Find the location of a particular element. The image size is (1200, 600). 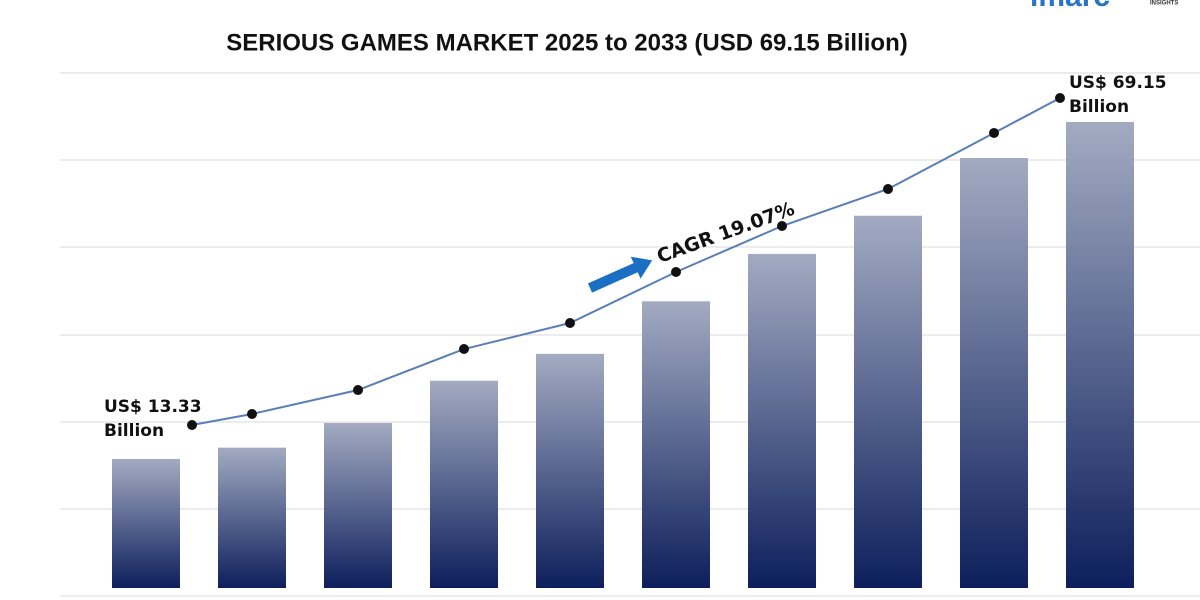

arrow is located at coordinates (620, 274).